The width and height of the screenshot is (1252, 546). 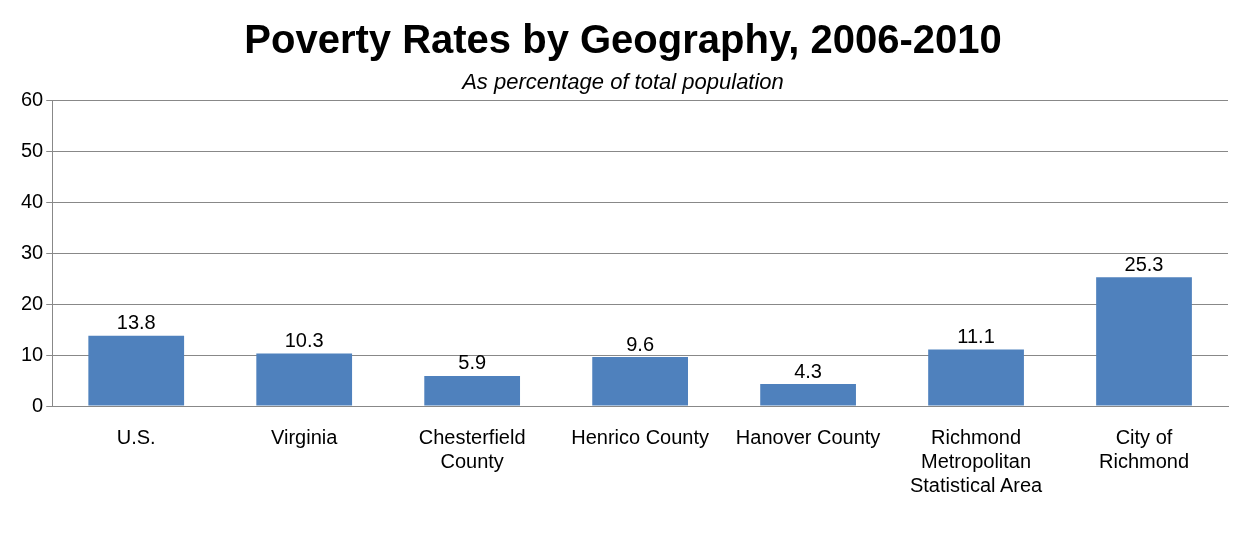 What do you see at coordinates (305, 436) in the screenshot?
I see `x-tick-label: Virginia` at bounding box center [305, 436].